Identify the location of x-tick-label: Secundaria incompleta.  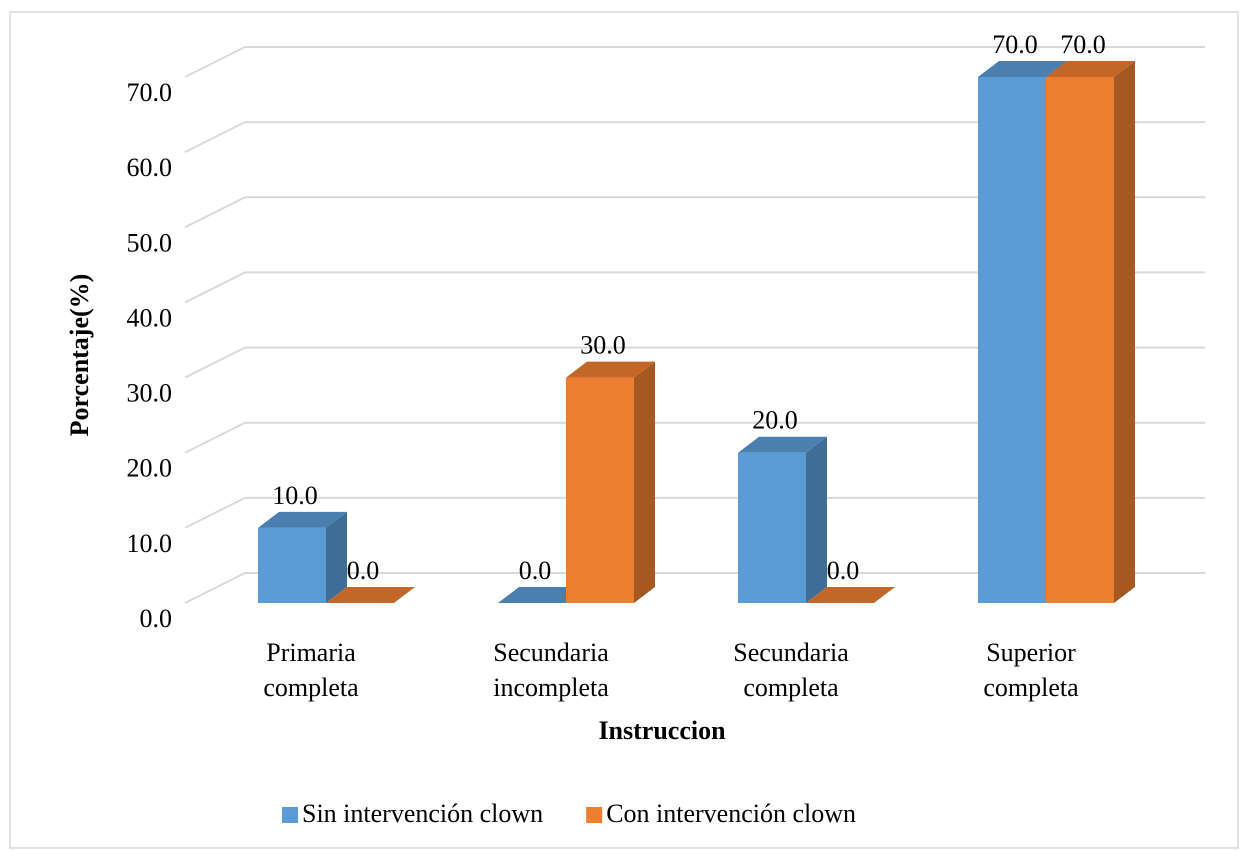
(551, 670).